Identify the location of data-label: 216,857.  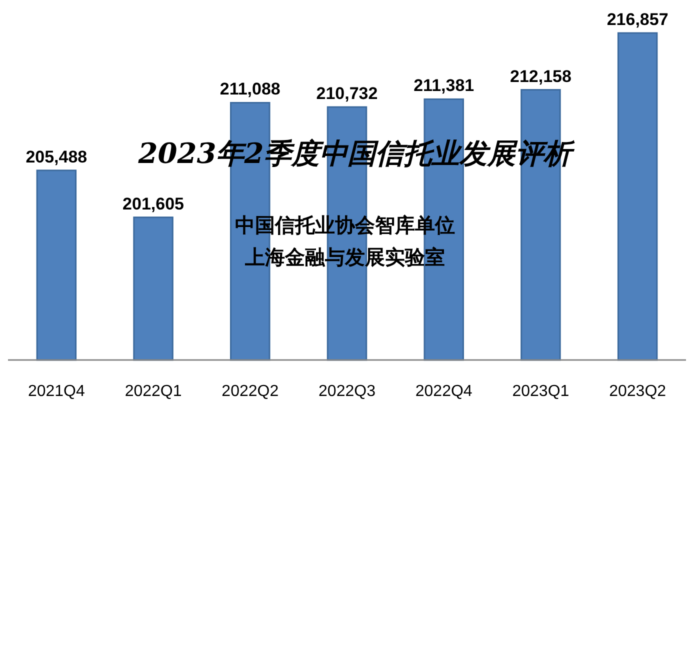
(637, 19).